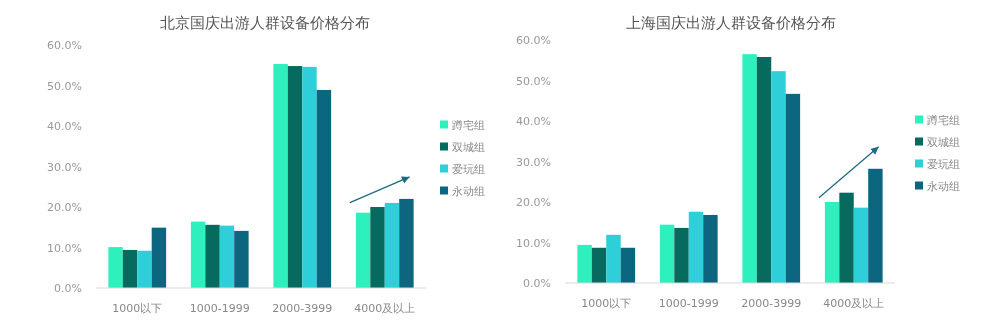 Image resolution: width=1001 pixels, height=327 pixels. Describe the element at coordinates (265, 23) in the screenshot. I see `chart-title: 北京国庆出游人群设备价格分布` at that location.